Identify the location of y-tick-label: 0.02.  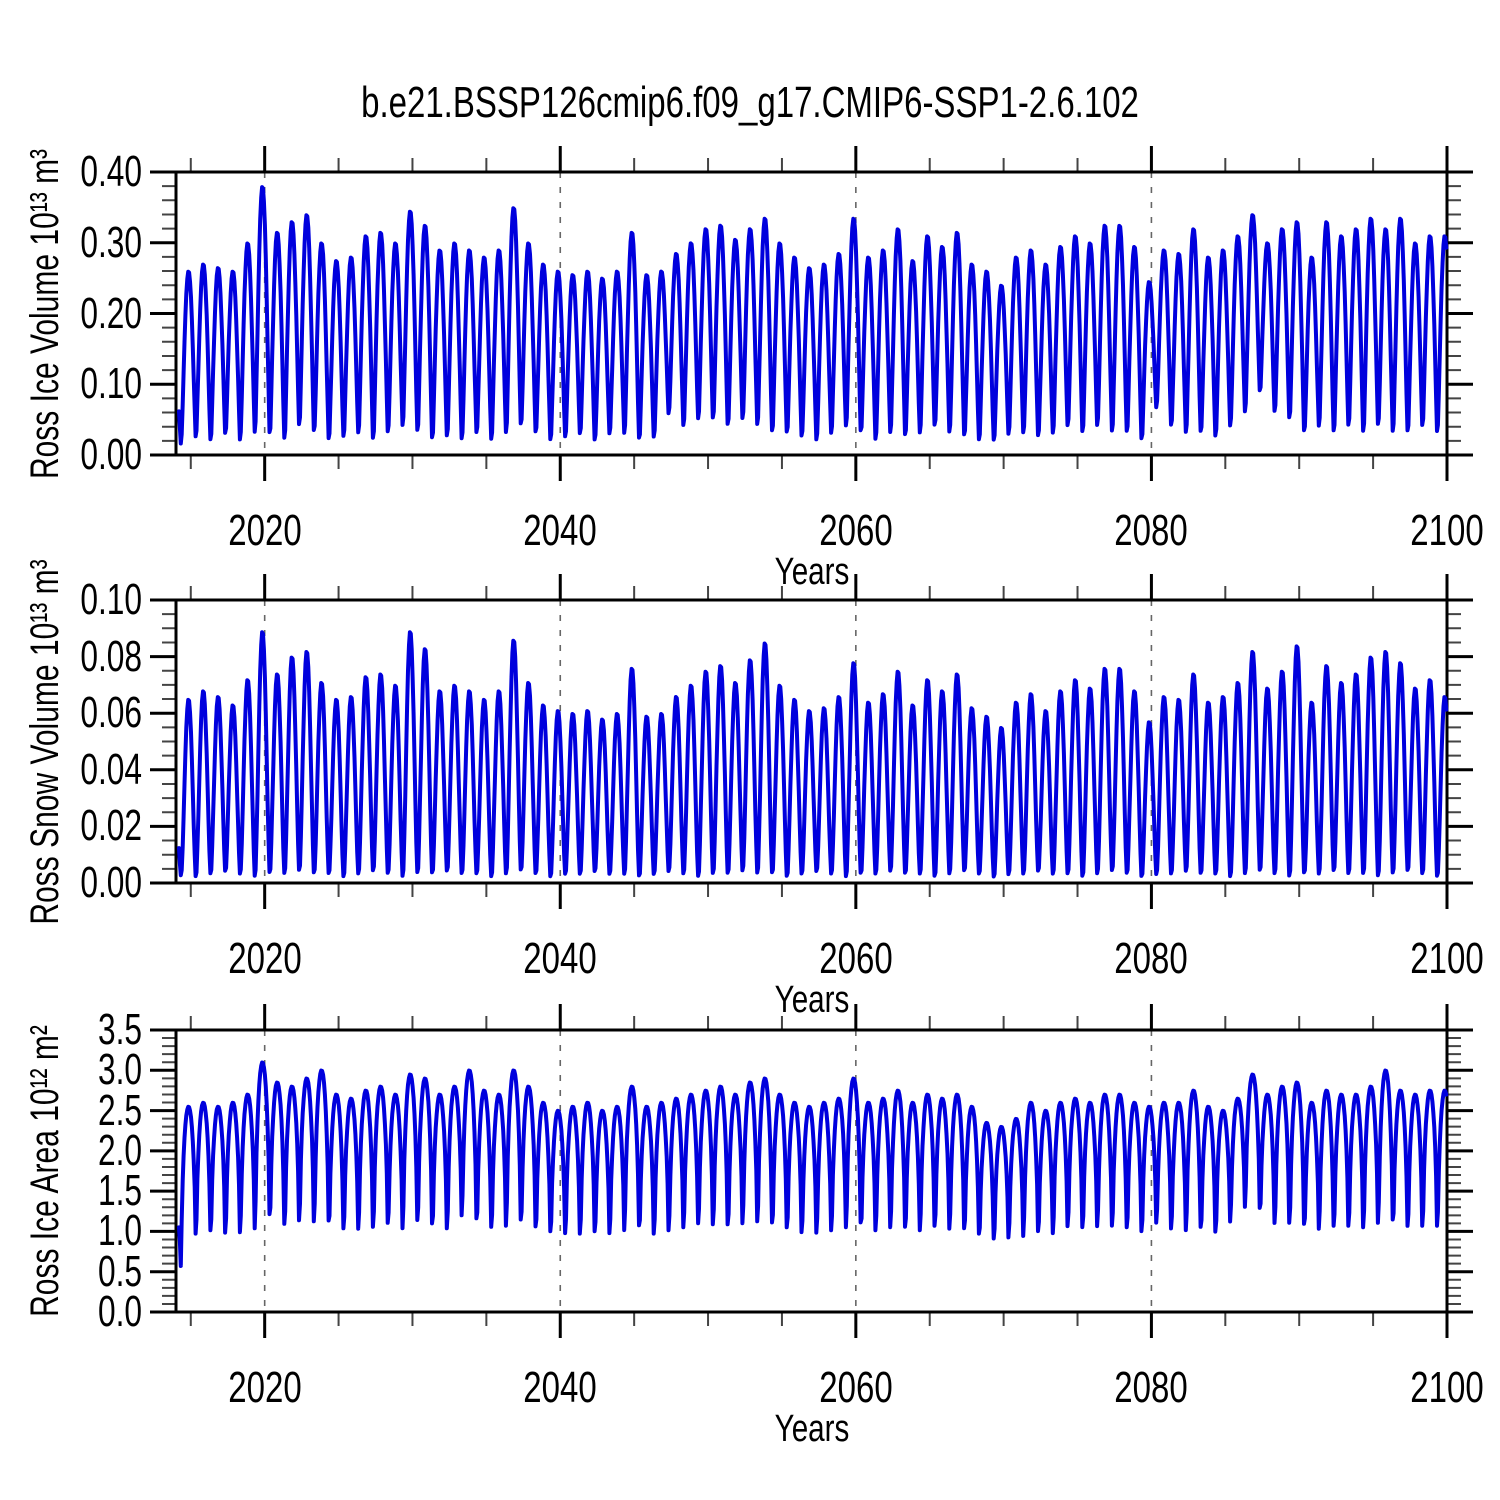
(111, 826).